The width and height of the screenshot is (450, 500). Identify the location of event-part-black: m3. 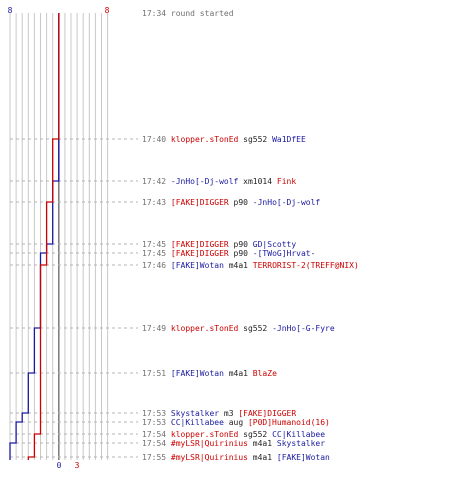
(226, 413).